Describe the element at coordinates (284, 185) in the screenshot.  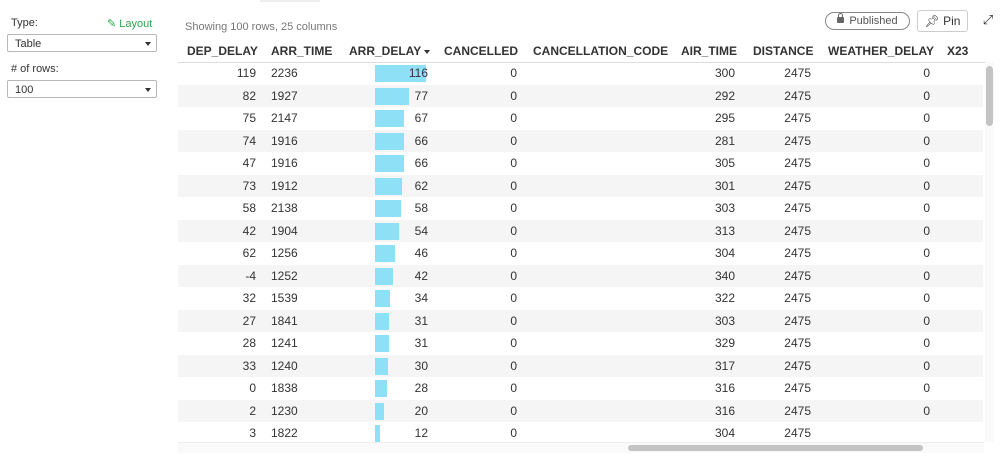
I see `cell-arr-time: 1912` at that location.